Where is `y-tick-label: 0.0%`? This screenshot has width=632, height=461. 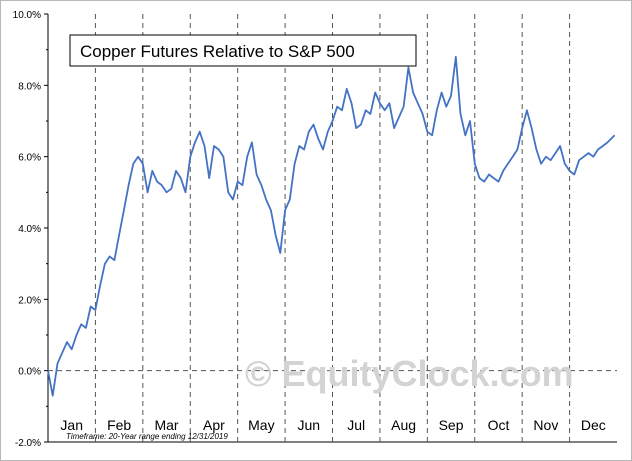
y-tick-label: 0.0% is located at coordinates (29, 372).